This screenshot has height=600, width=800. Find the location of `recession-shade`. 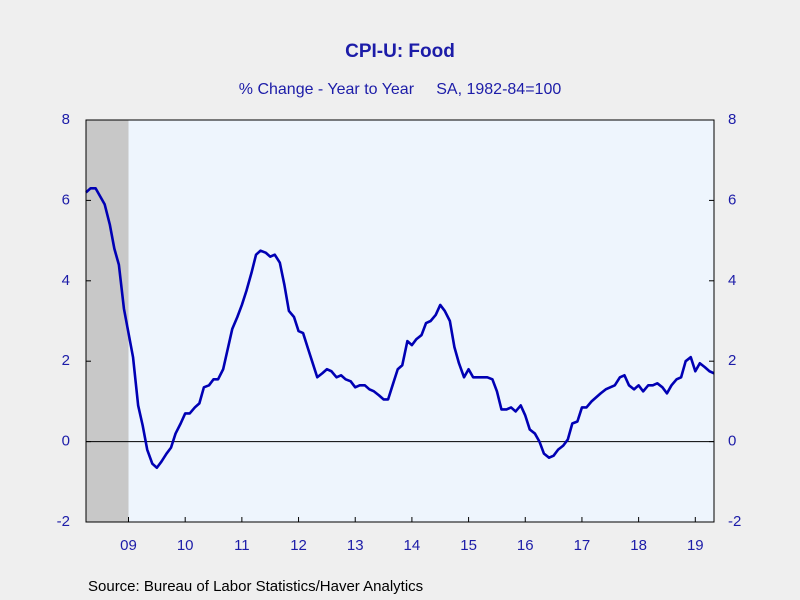

recession-shade is located at coordinates (107, 321).